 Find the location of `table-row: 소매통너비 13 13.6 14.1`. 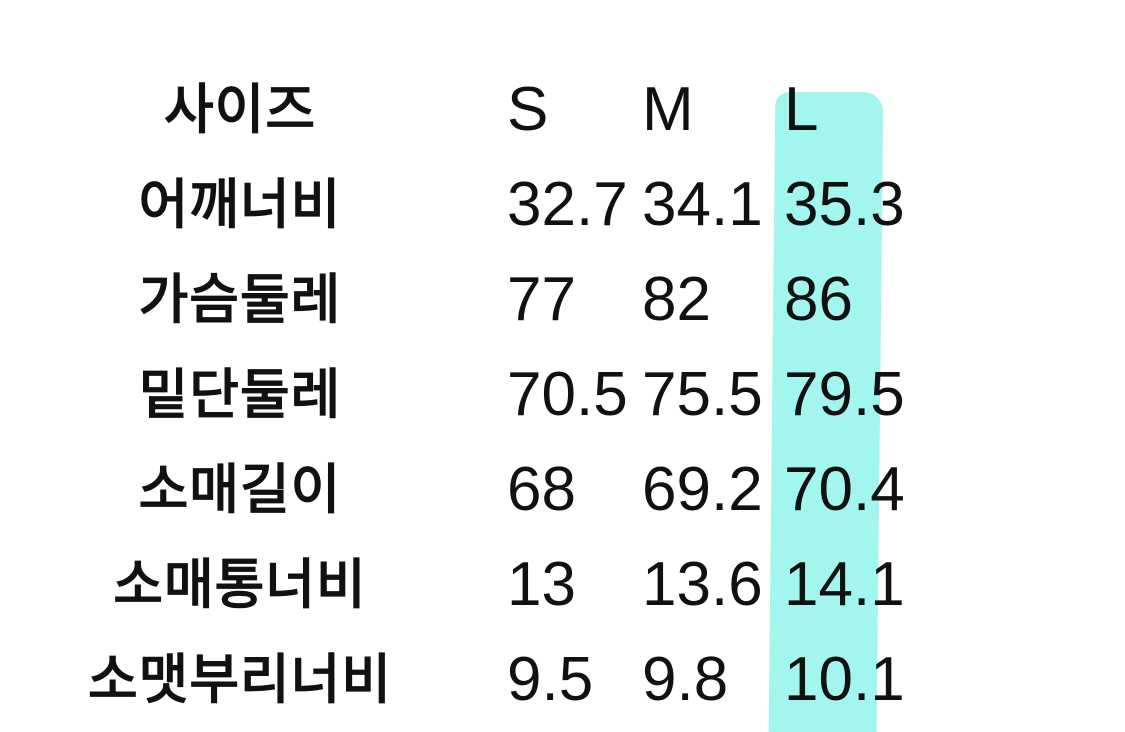

table-row: 소매통너비 13 13.6 14.1 is located at coordinates (562, 585).